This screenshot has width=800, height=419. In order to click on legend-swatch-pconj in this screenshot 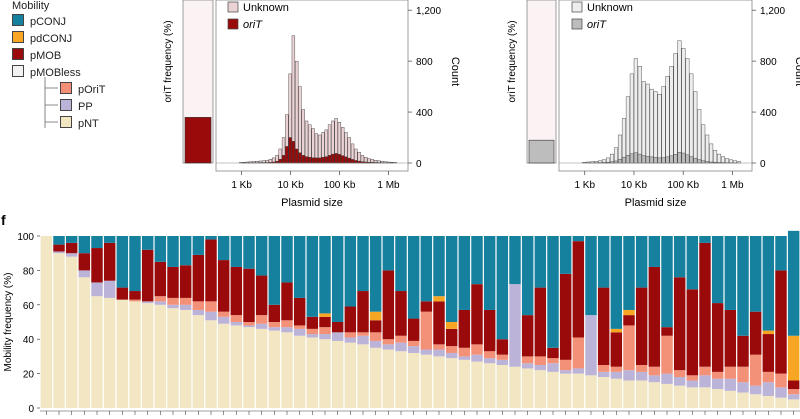, I will do `click(18, 20)`.